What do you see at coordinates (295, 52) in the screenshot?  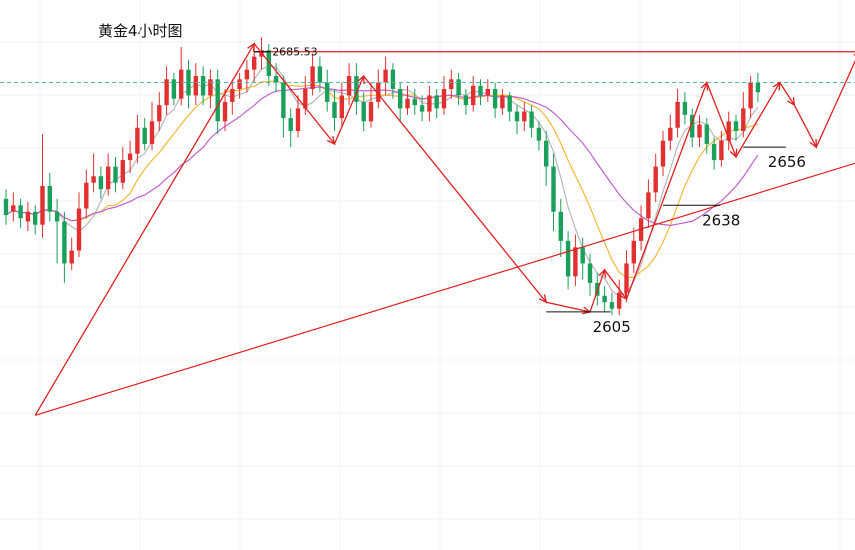 I see `resistance-label: 2685.53` at bounding box center [295, 52].